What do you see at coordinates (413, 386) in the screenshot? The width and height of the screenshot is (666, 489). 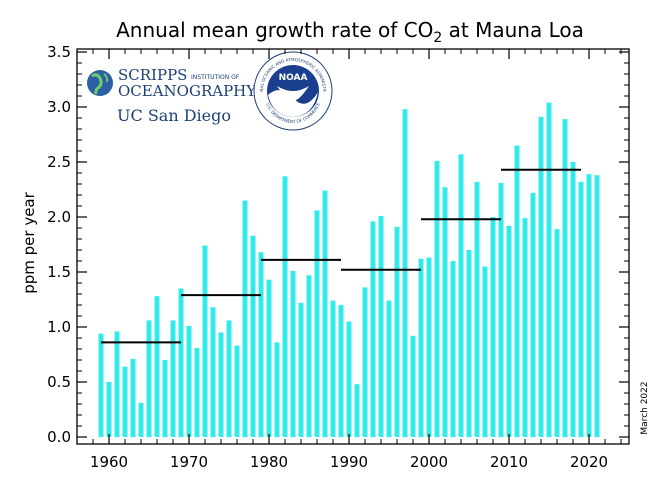 I see `bar-1998` at bounding box center [413, 386].